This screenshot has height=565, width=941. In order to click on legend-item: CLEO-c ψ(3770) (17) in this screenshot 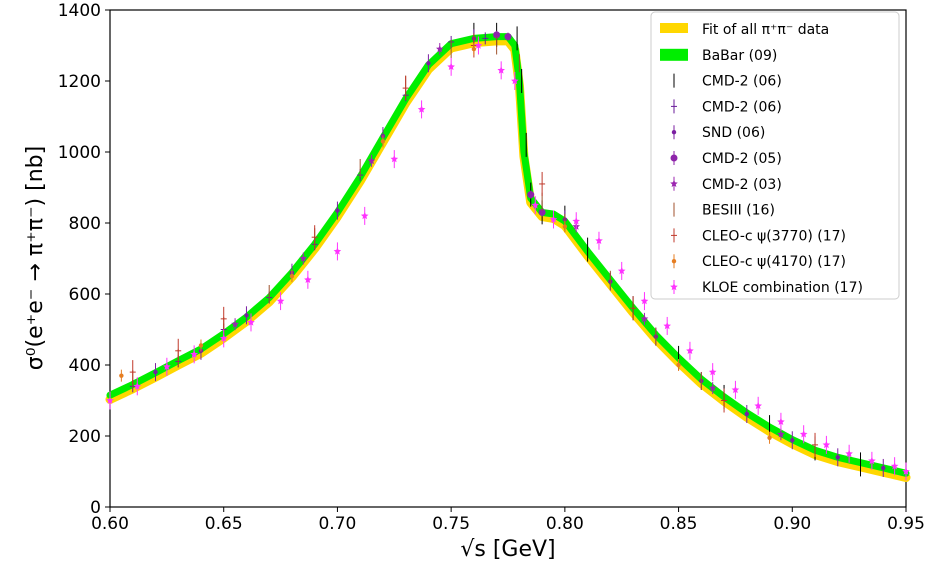, I will do `click(758, 236)`.